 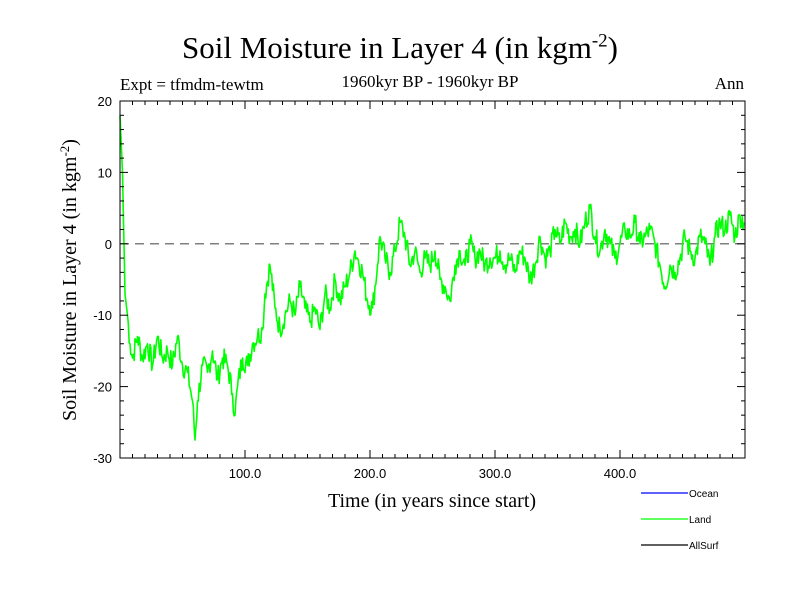 What do you see at coordinates (102, 458) in the screenshot?
I see `y-tick-label: -30` at bounding box center [102, 458].